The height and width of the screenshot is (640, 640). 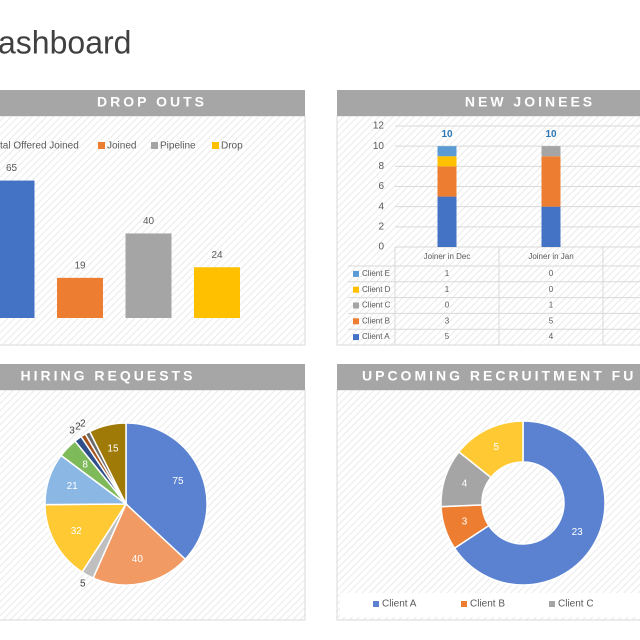 I want to click on x-tick-label: Joiner in Dec, so click(x=447, y=256).